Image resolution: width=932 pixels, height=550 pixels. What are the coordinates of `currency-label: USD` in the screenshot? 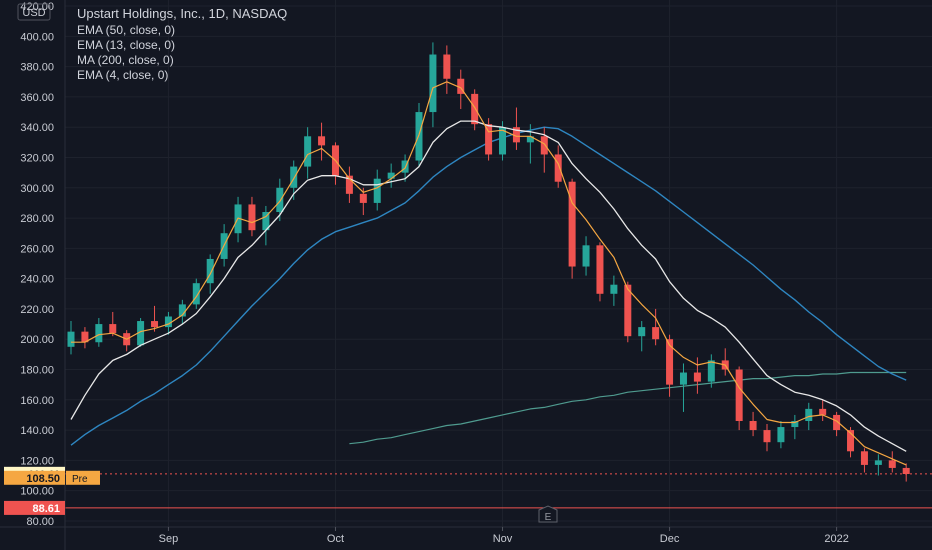 It's located at (33, 13).